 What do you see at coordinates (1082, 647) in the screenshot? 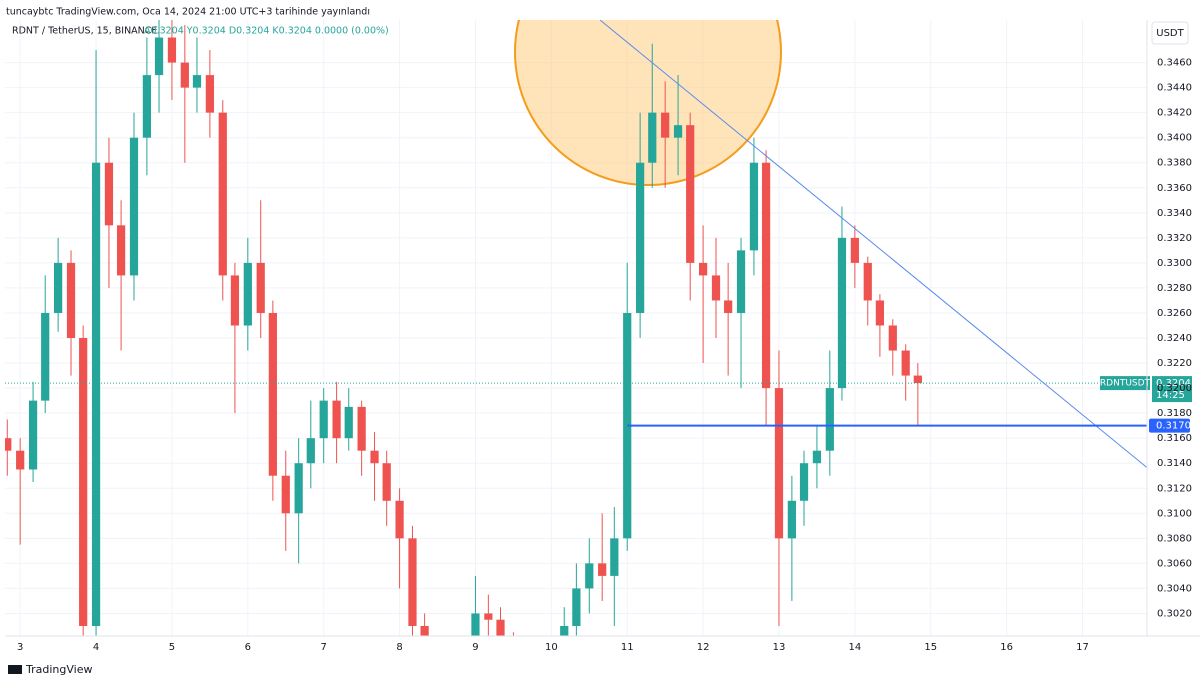
I see `x-tick-label: 17` at bounding box center [1082, 647].